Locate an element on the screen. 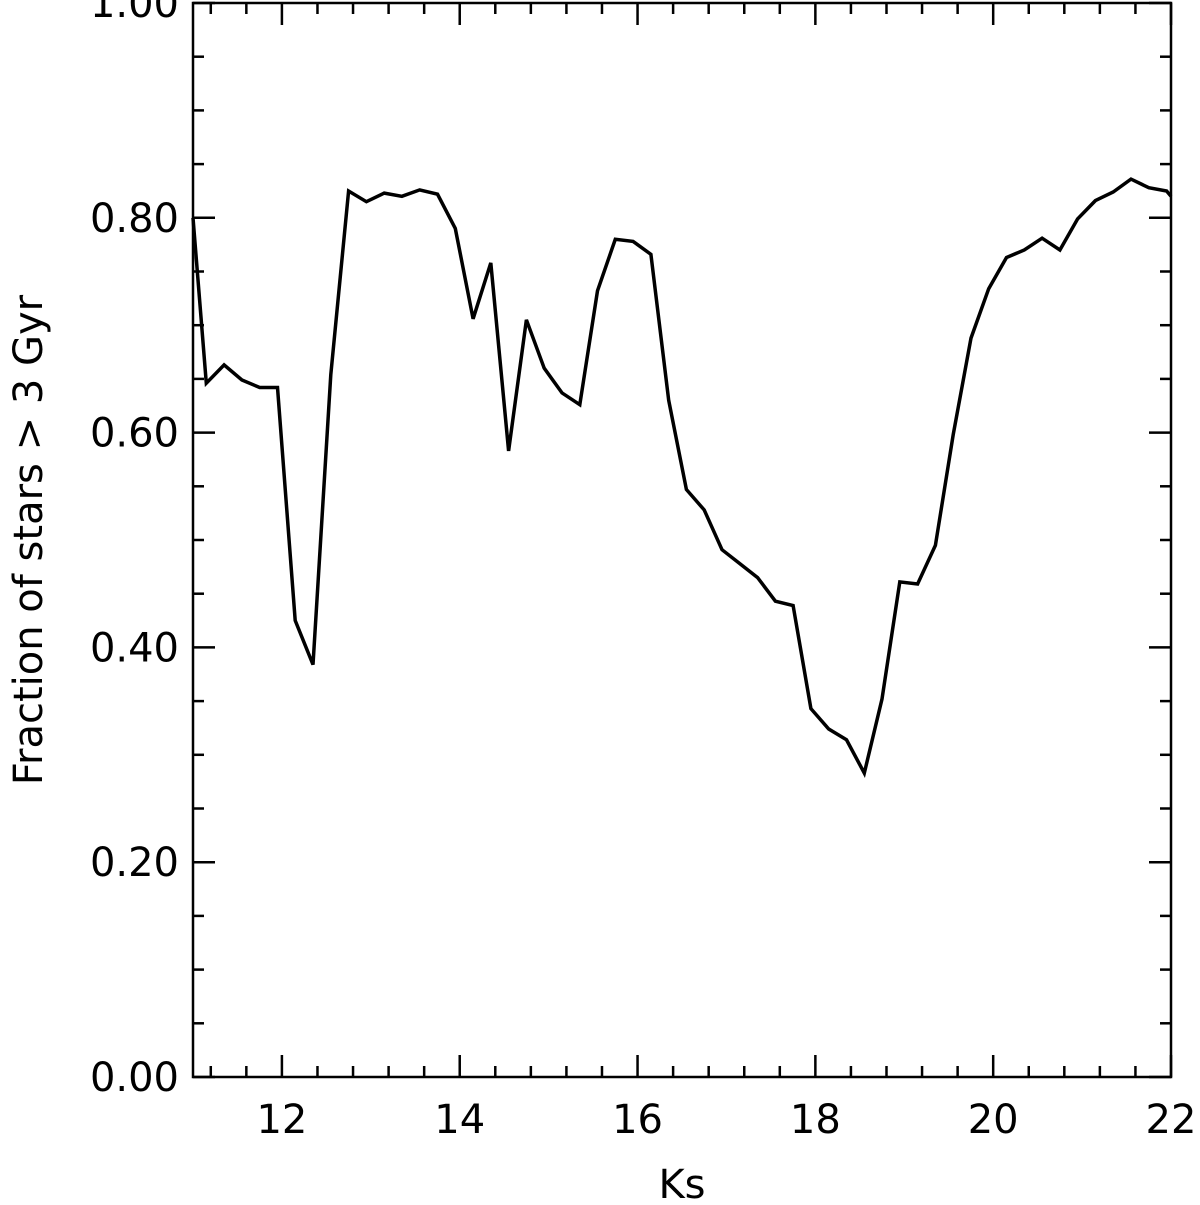 Image resolution: width=1200 pixels, height=1205 pixels. x-tick-label: 20 is located at coordinates (993, 1120).